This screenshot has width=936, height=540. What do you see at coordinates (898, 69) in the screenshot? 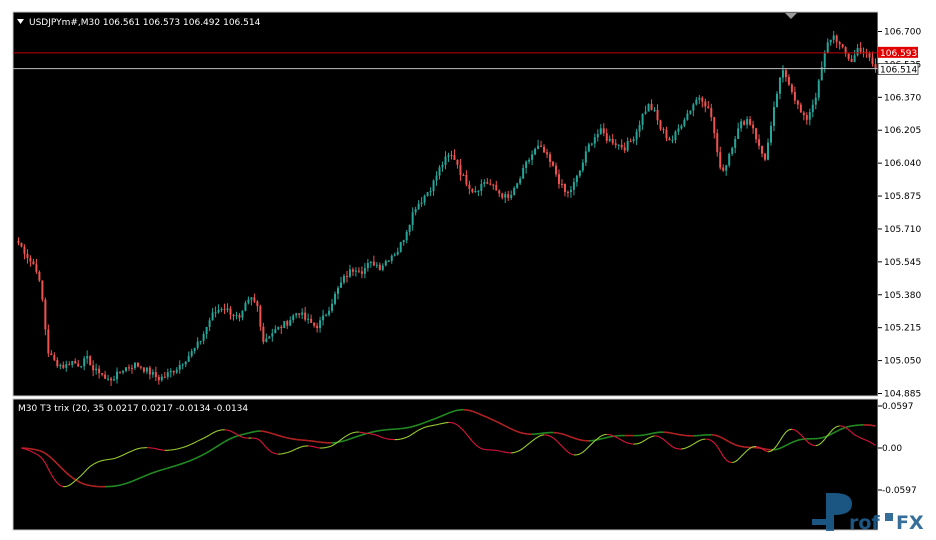
I see `bid-price-label: 106.514` at bounding box center [898, 69].